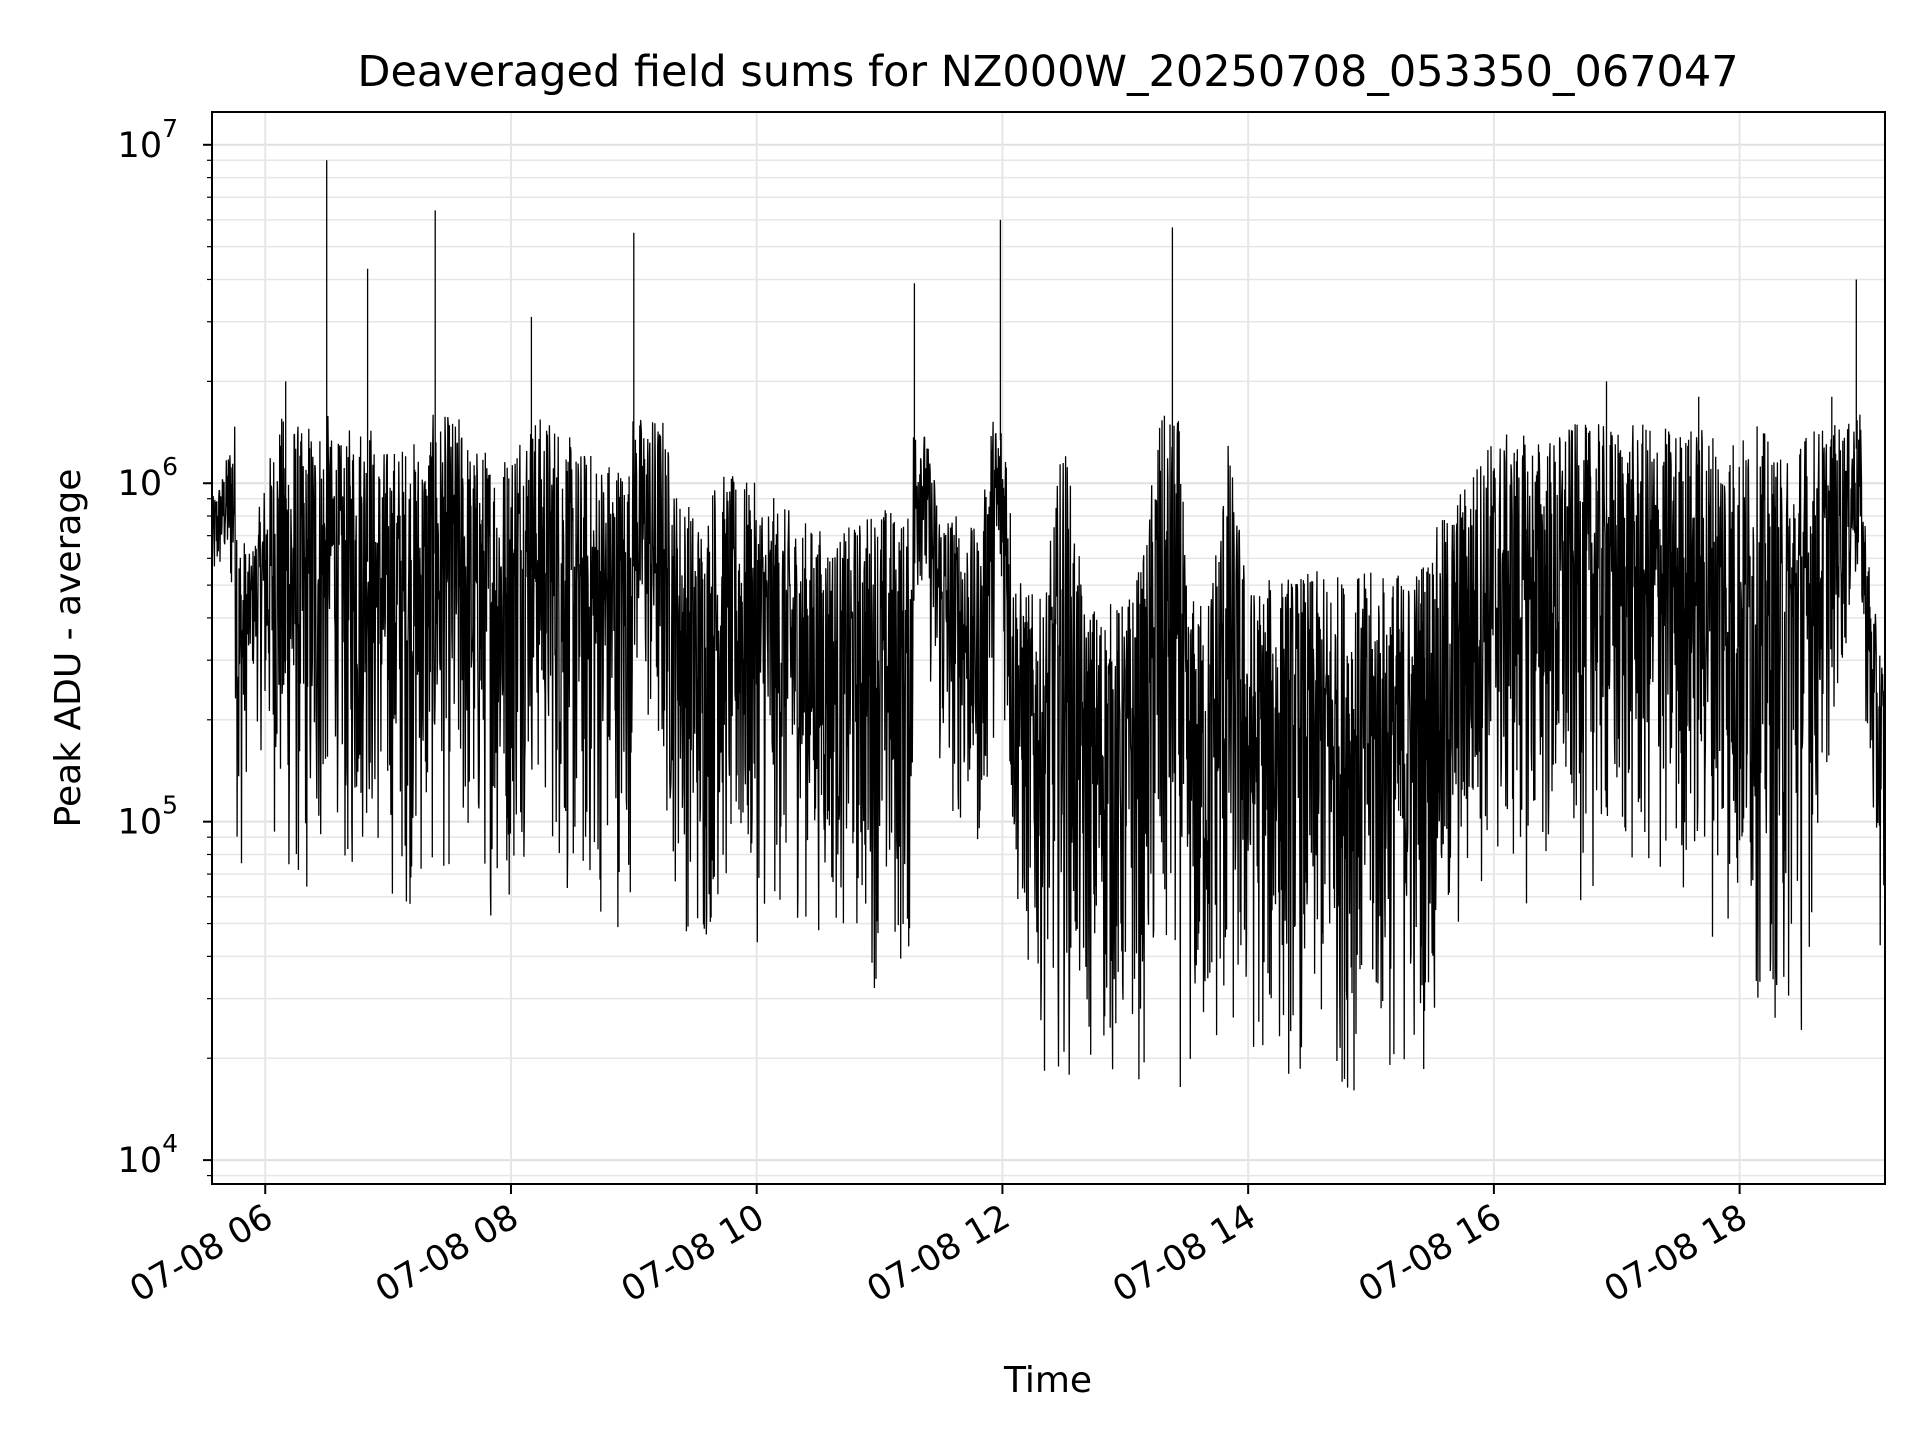 This screenshot has width=1920, height=1440. Describe the element at coordinates (170, 1143) in the screenshot. I see `y-tick-exponent: 4` at that location.